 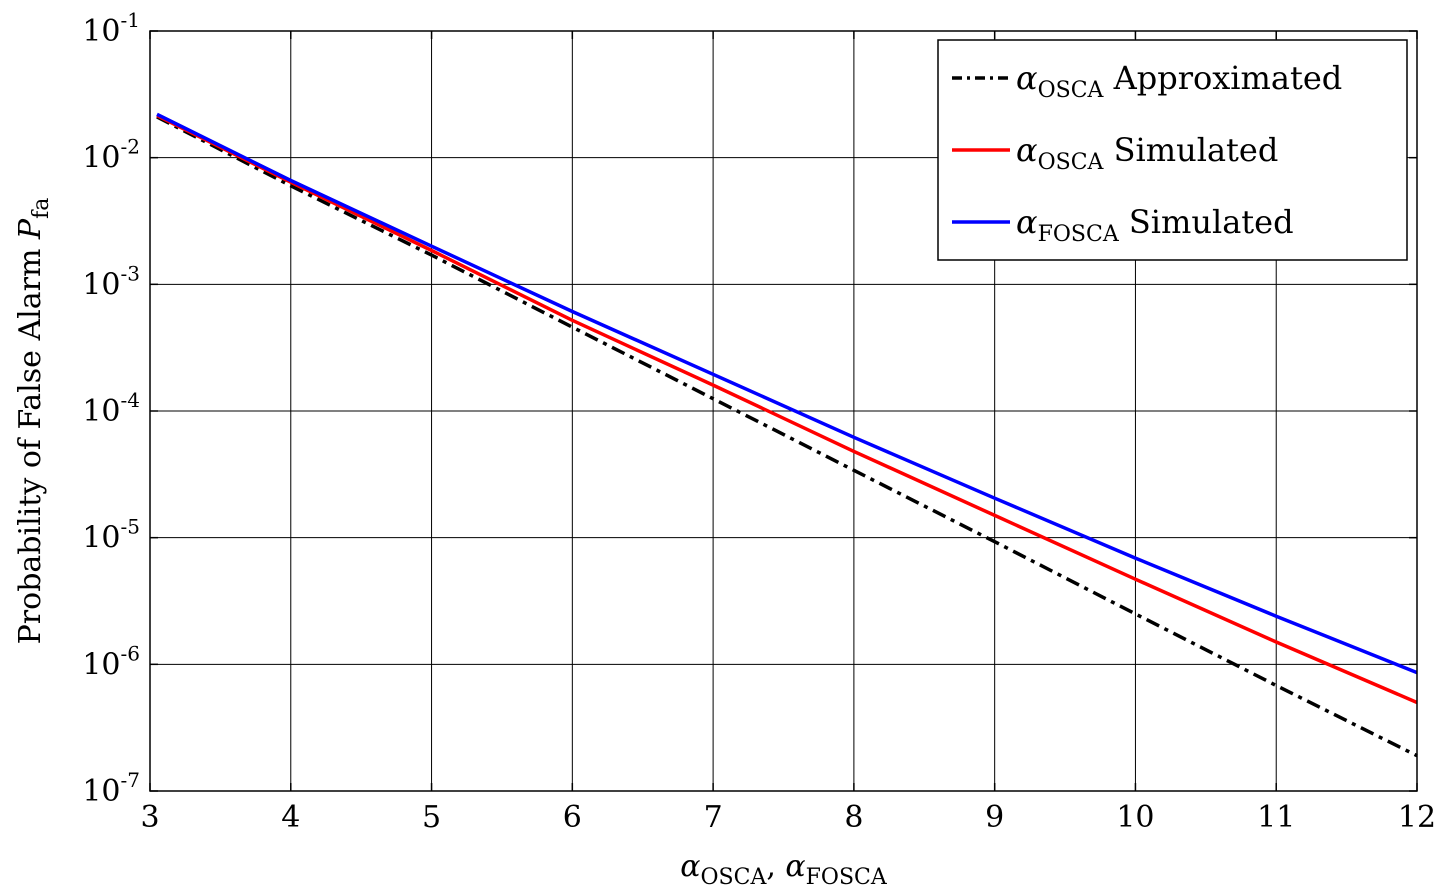 I want to click on y-axis-title-text: Probability of False Alarm, so click(x=30, y=441).